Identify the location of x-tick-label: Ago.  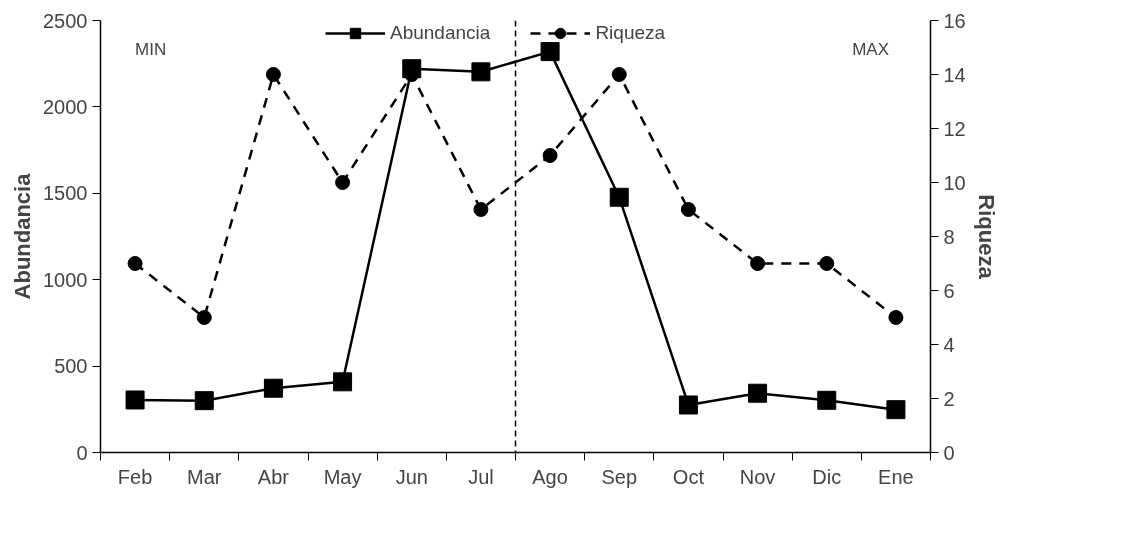
(550, 476).